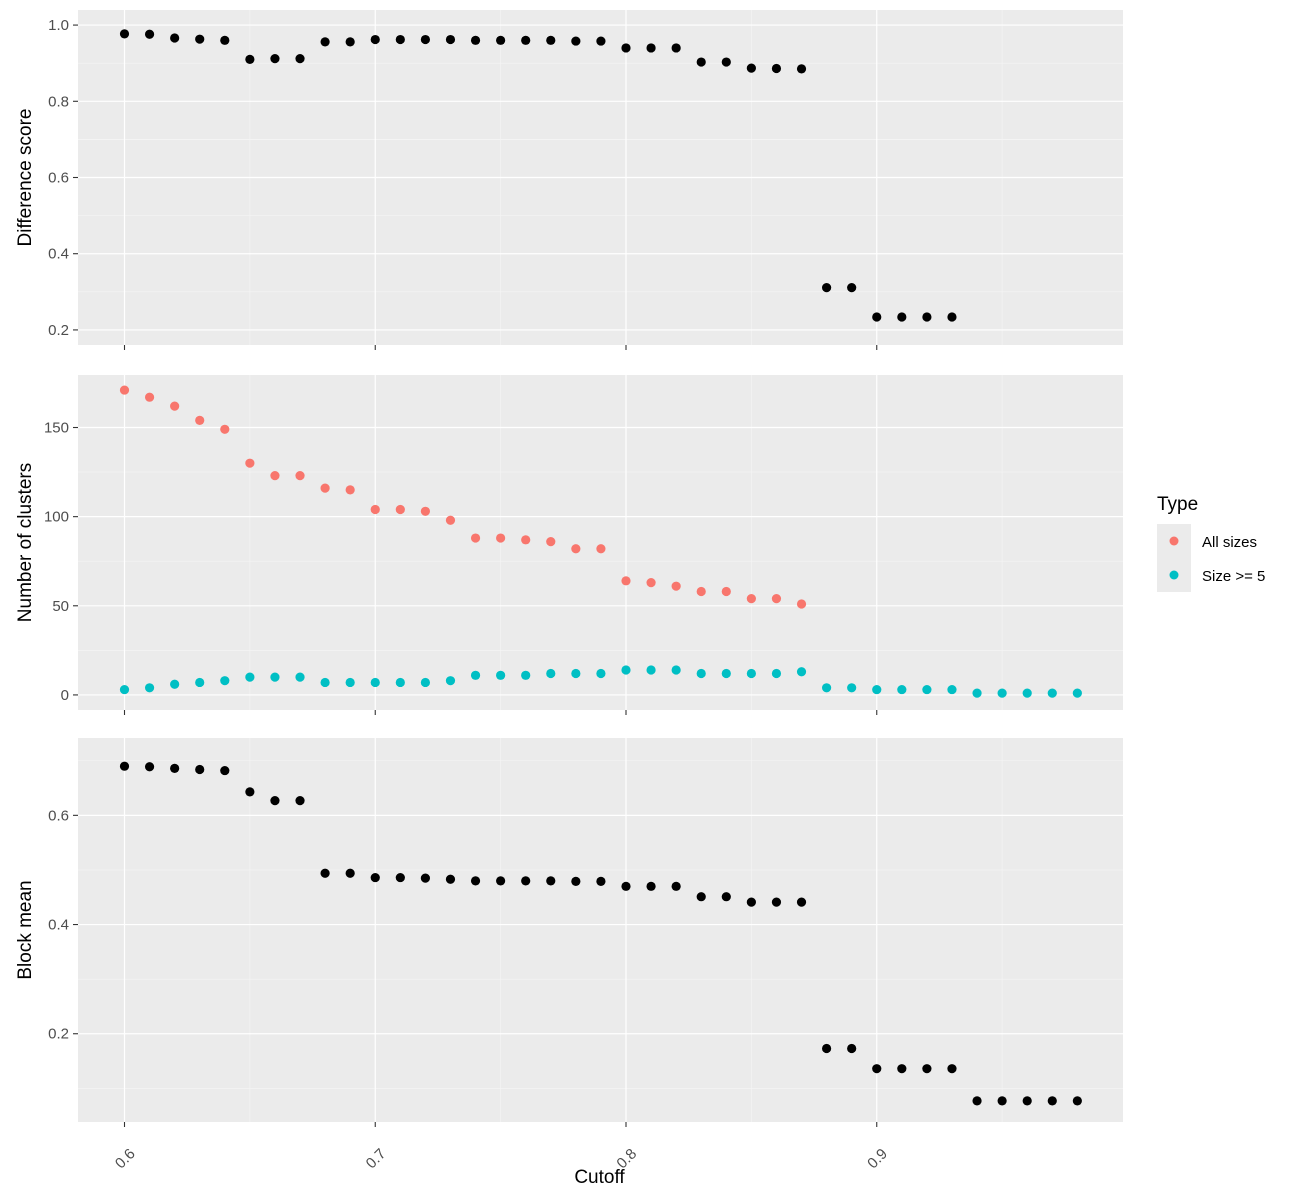 Image resolution: width=1300 pixels, height=1200 pixels. I want to click on x-tick-label: 0.6, so click(125, 1158).